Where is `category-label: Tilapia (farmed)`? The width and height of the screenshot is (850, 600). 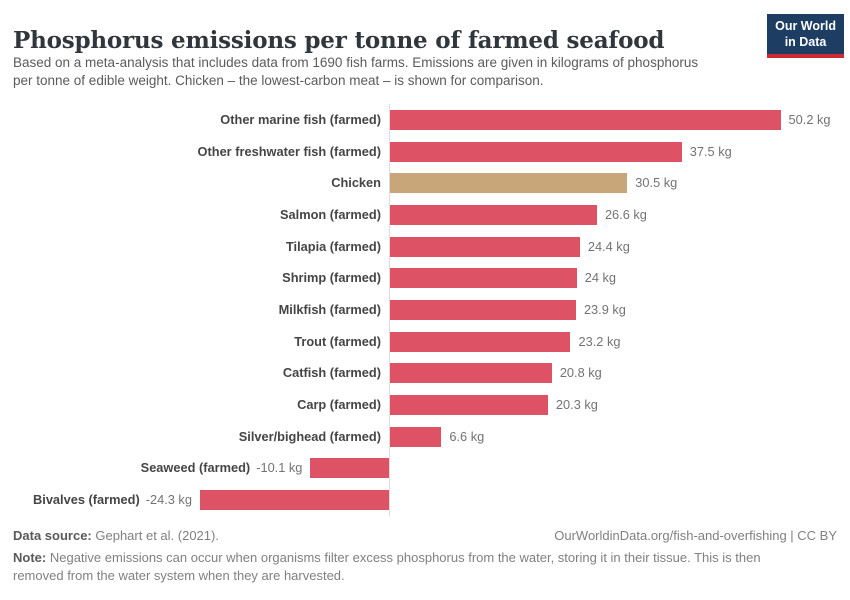
category-label: Tilapia (farmed) is located at coordinates (333, 246).